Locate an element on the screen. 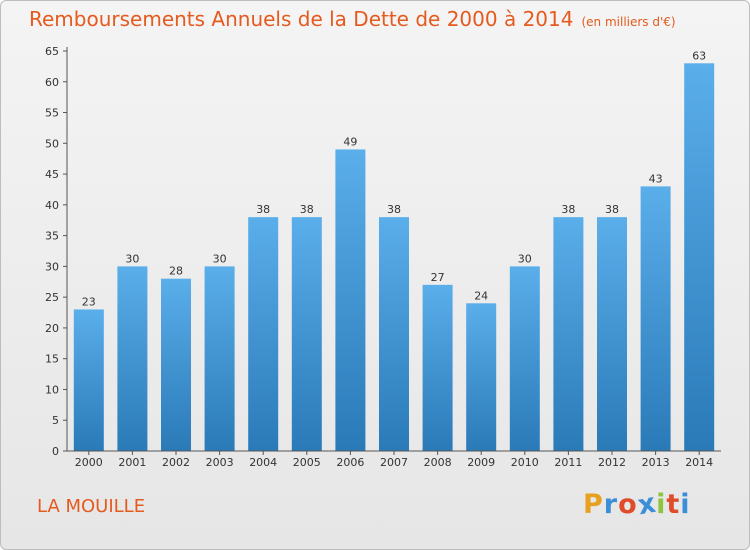 This screenshot has width=750, height=550. bar-2000 is located at coordinates (88, 380).